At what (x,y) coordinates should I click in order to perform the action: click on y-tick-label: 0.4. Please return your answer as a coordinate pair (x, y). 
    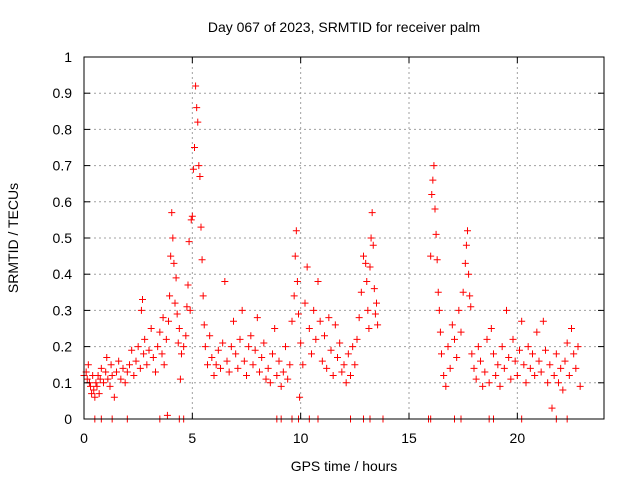
    Looking at the image, I should click on (63, 274).